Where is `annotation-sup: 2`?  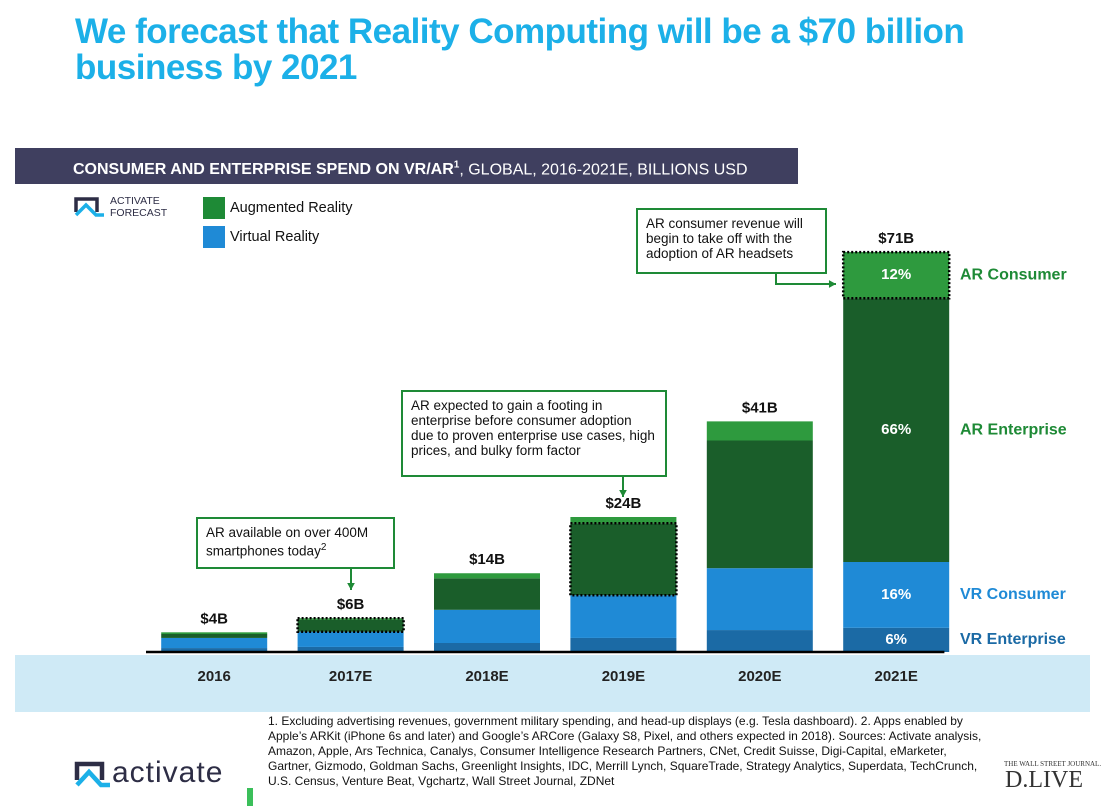
annotation-sup: 2 is located at coordinates (323, 547).